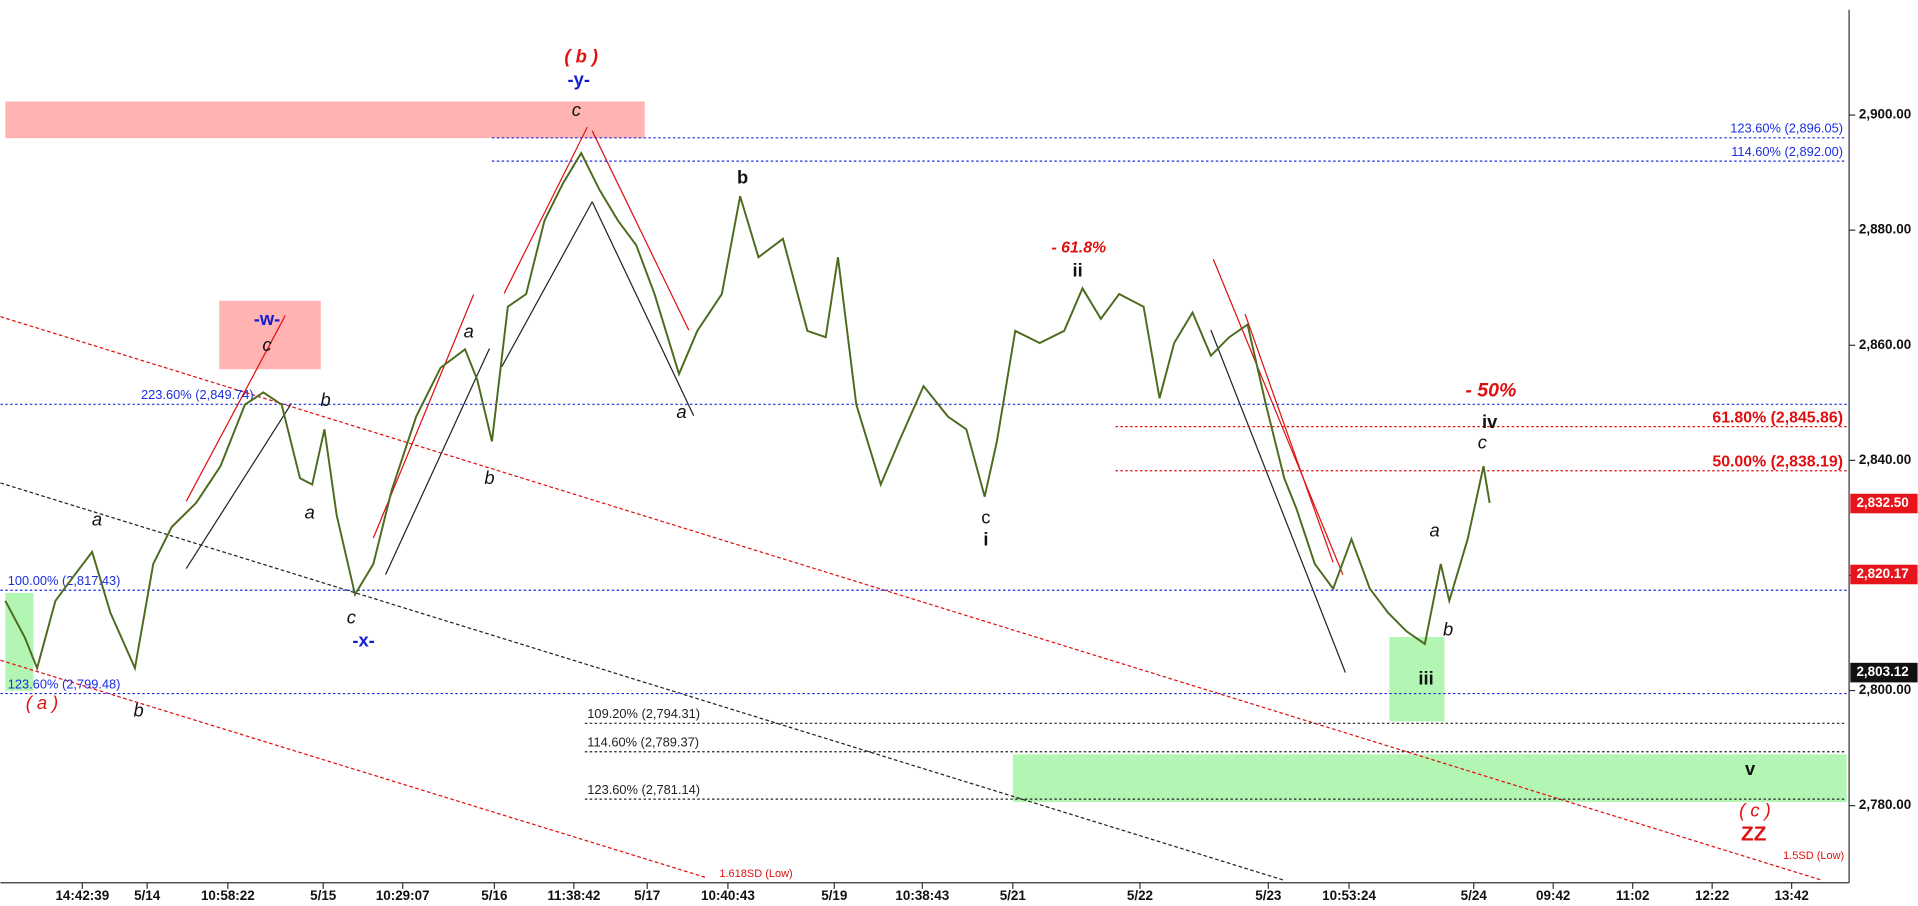  I want to click on level-label: 61.80% (2,845.86), so click(1777, 417).